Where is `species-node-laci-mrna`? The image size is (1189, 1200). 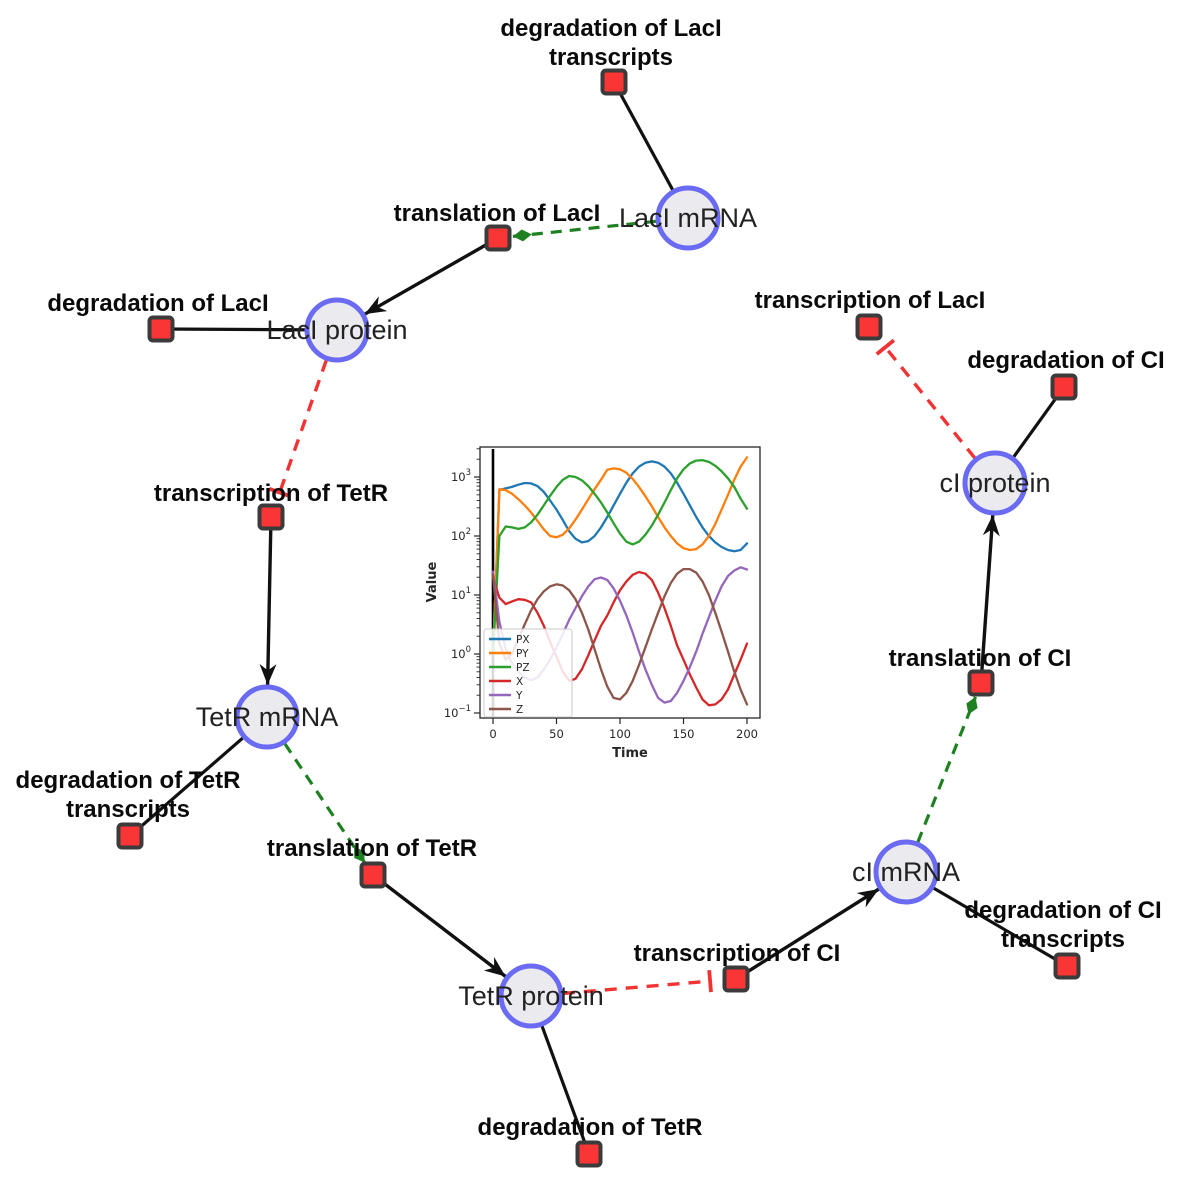
species-node-laci-mrna is located at coordinates (688, 218).